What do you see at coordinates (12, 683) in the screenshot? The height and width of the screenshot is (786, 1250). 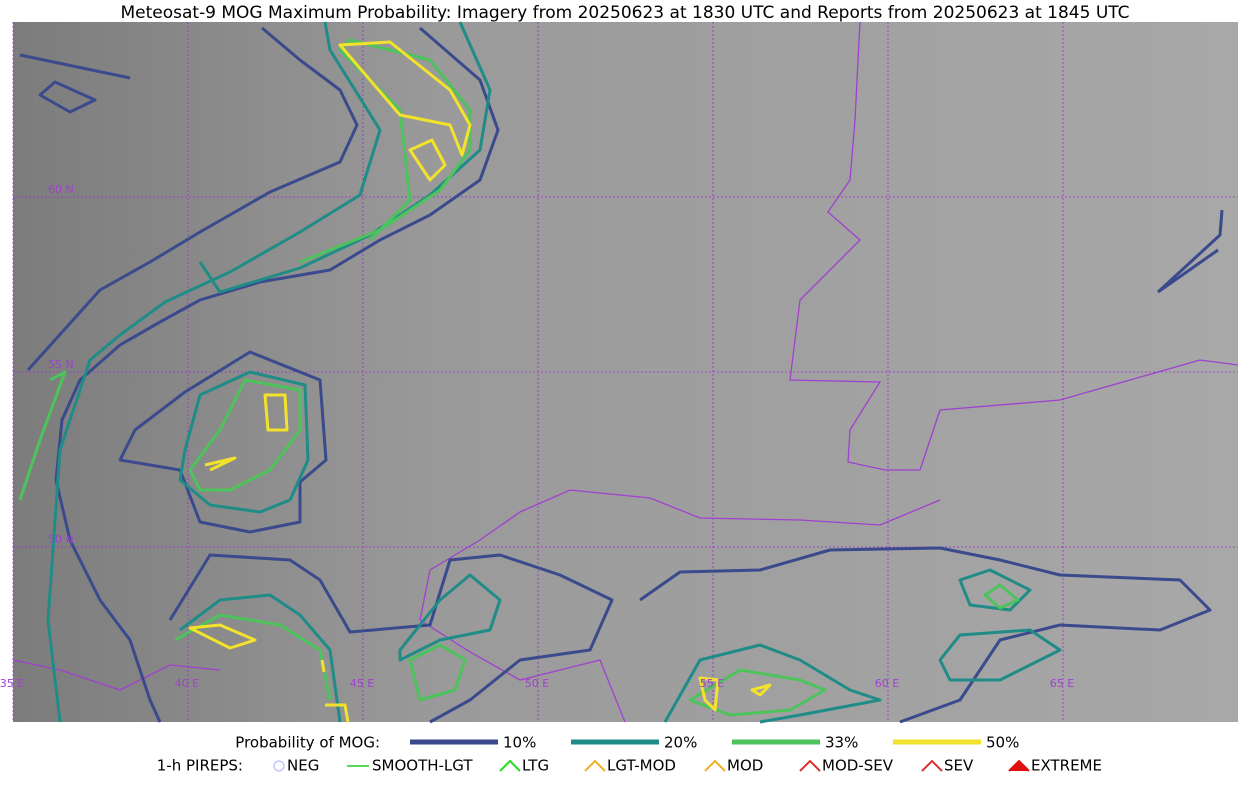 I see `lon-label: 35 E` at bounding box center [12, 683].